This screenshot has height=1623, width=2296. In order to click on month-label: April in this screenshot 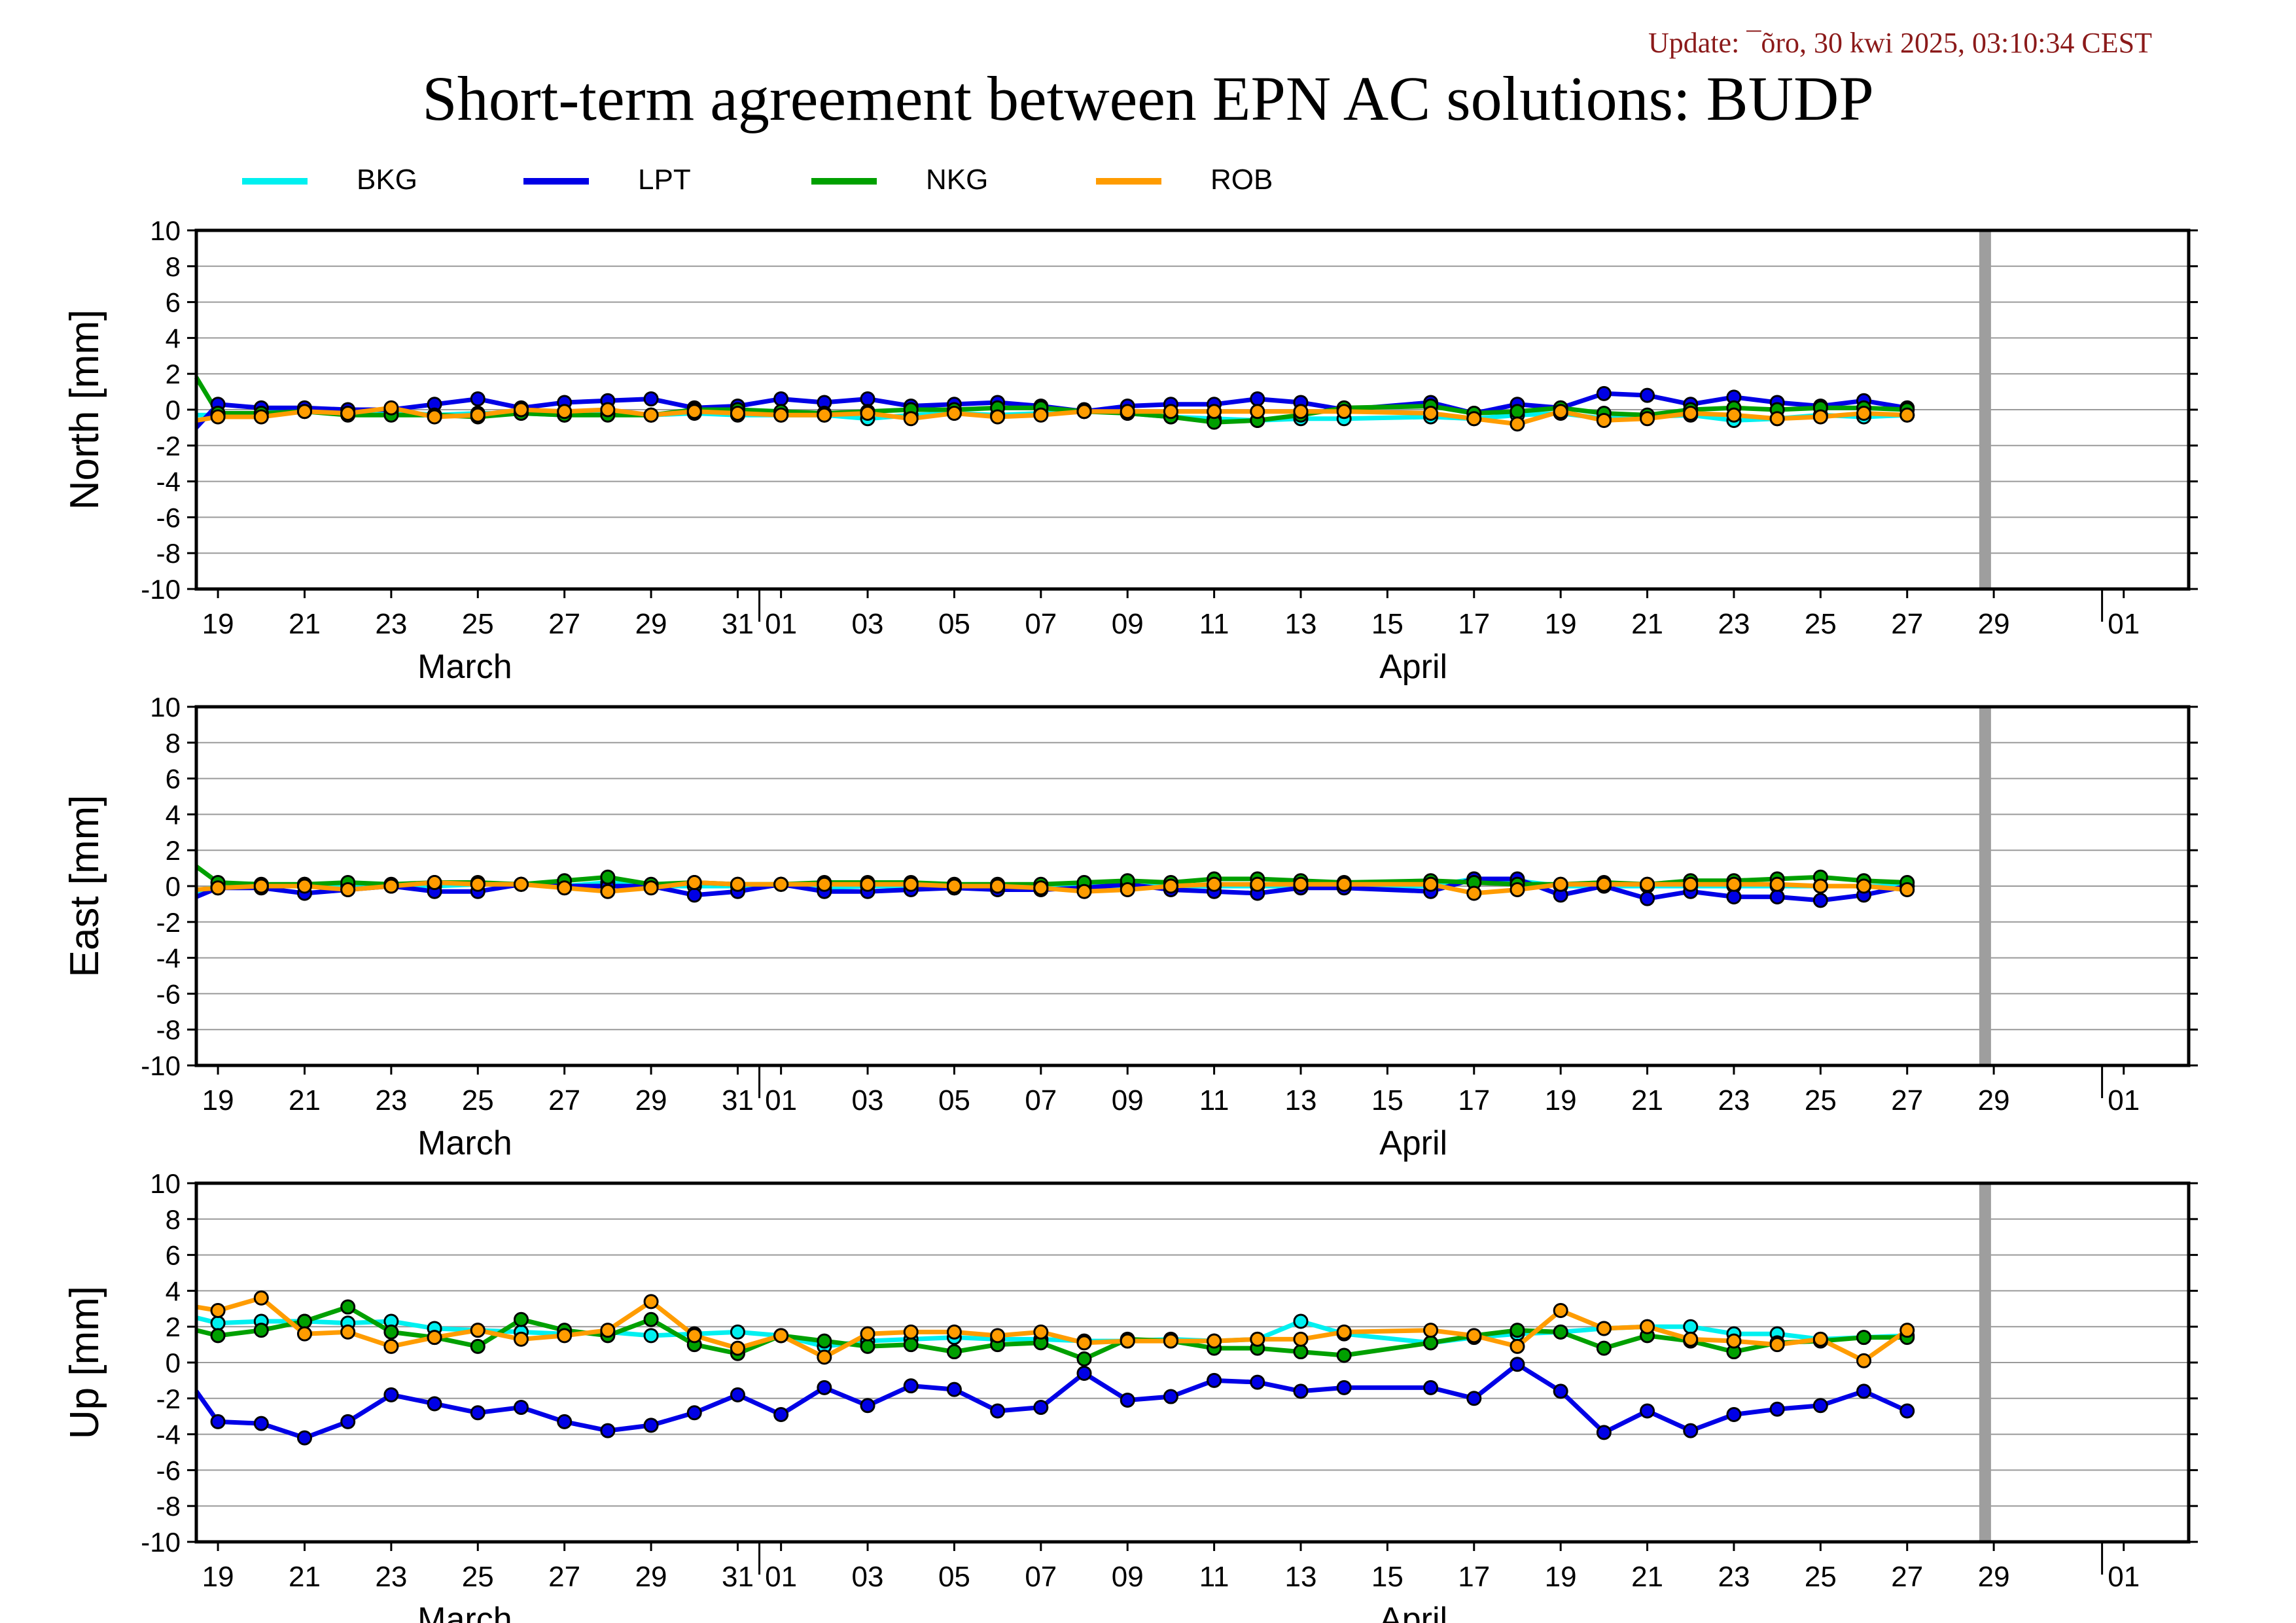, I will do `click(1413, 1143)`.